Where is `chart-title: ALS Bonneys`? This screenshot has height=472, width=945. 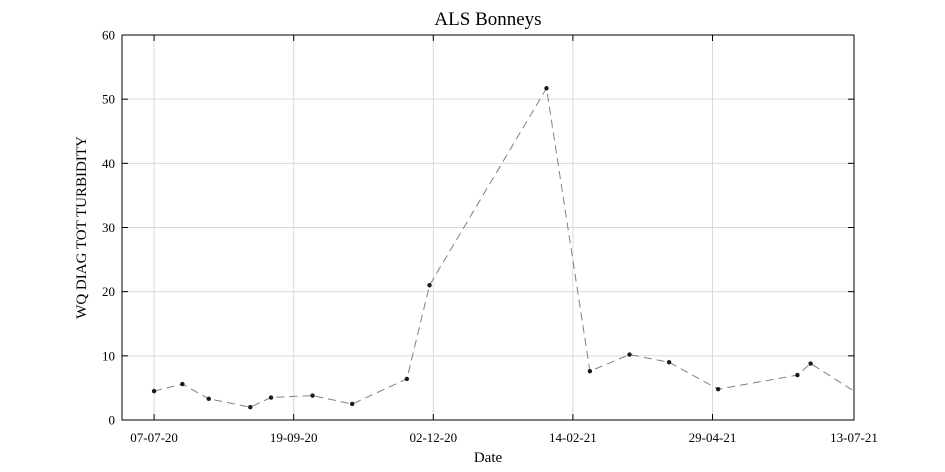
chart-title: ALS Bonneys is located at coordinates (487, 19).